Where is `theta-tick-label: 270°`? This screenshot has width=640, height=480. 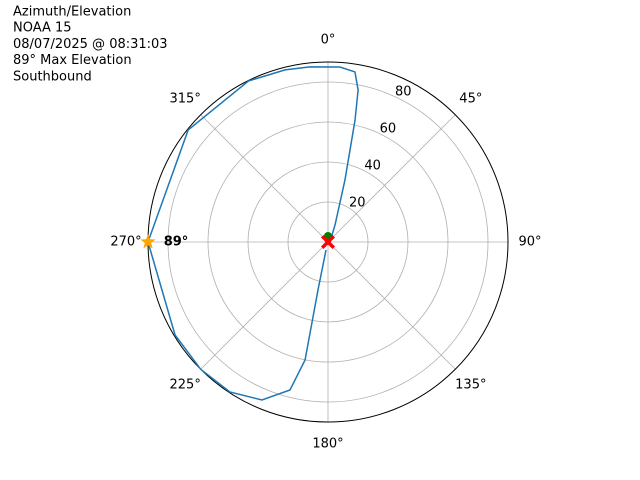
theta-tick-label: 270° is located at coordinates (125, 242).